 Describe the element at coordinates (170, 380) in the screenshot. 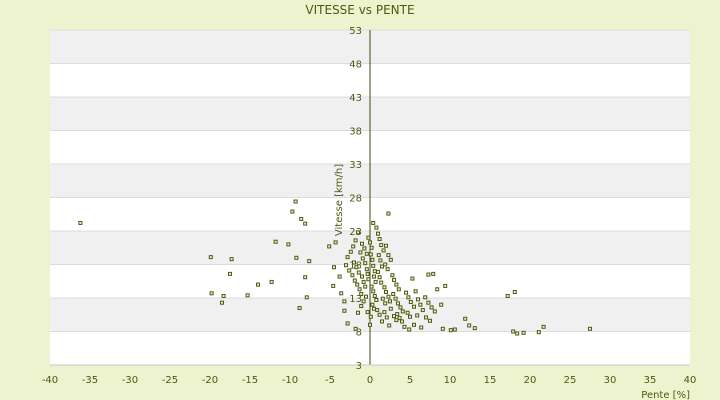

I see `x-tick-label: -25` at that location.